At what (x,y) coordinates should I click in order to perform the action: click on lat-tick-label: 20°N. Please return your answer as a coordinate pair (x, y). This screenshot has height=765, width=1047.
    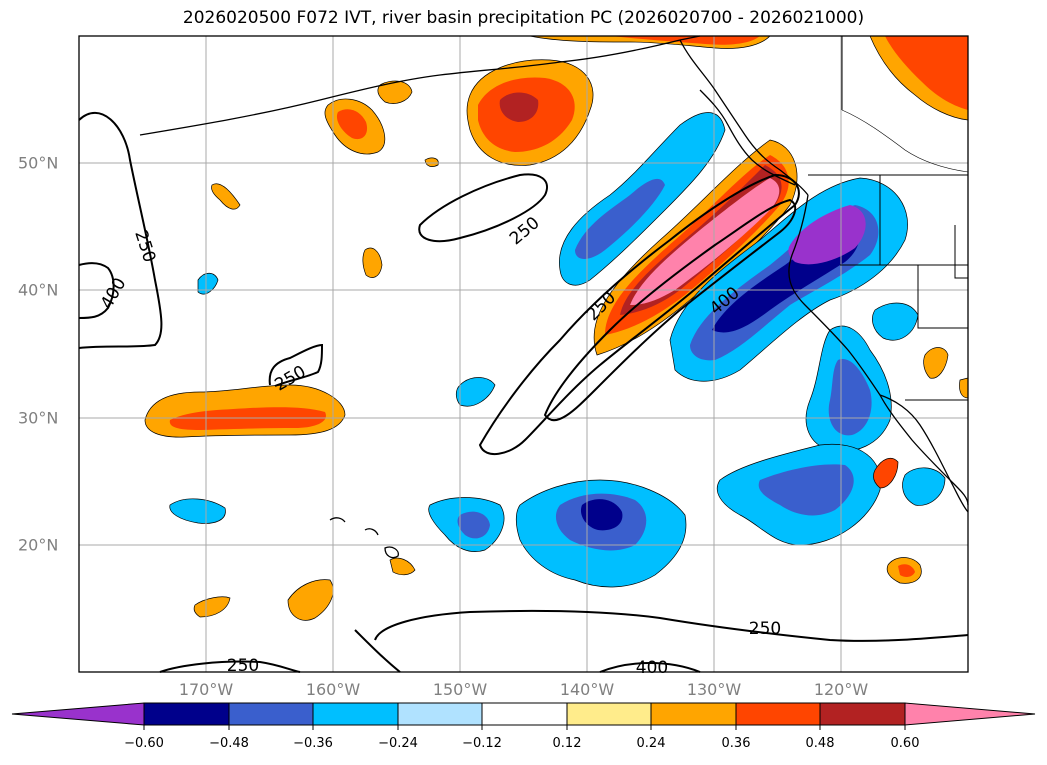
    Looking at the image, I should click on (38, 545).